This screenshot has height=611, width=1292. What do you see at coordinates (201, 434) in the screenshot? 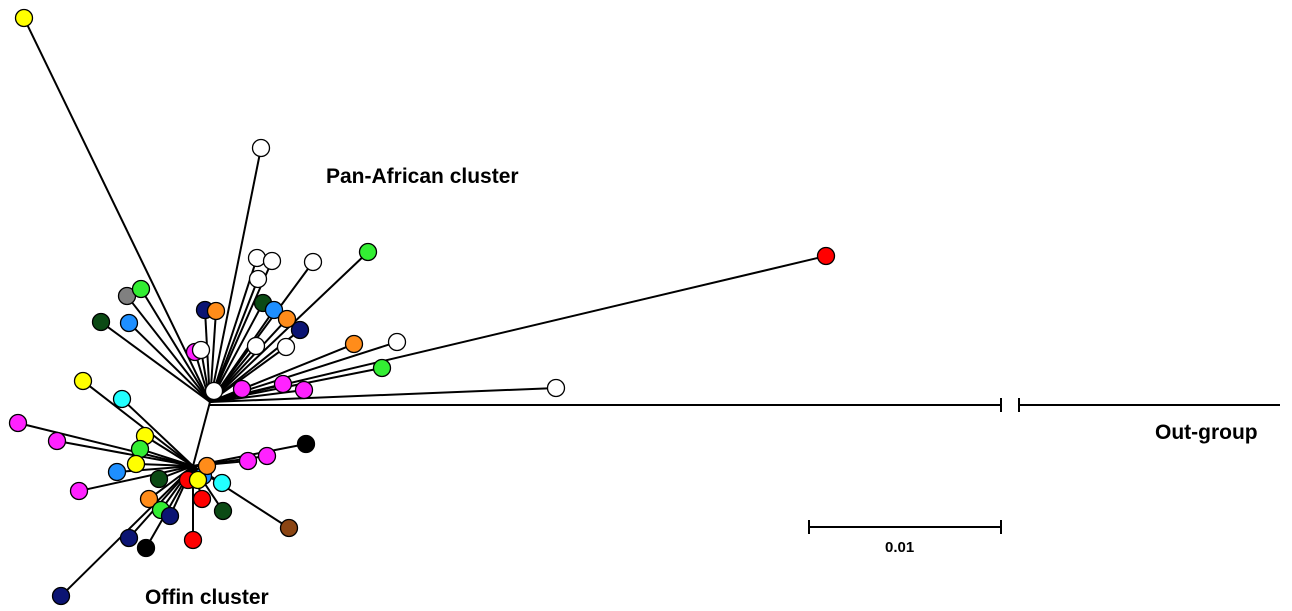
I see `internal-branch` at bounding box center [201, 434].